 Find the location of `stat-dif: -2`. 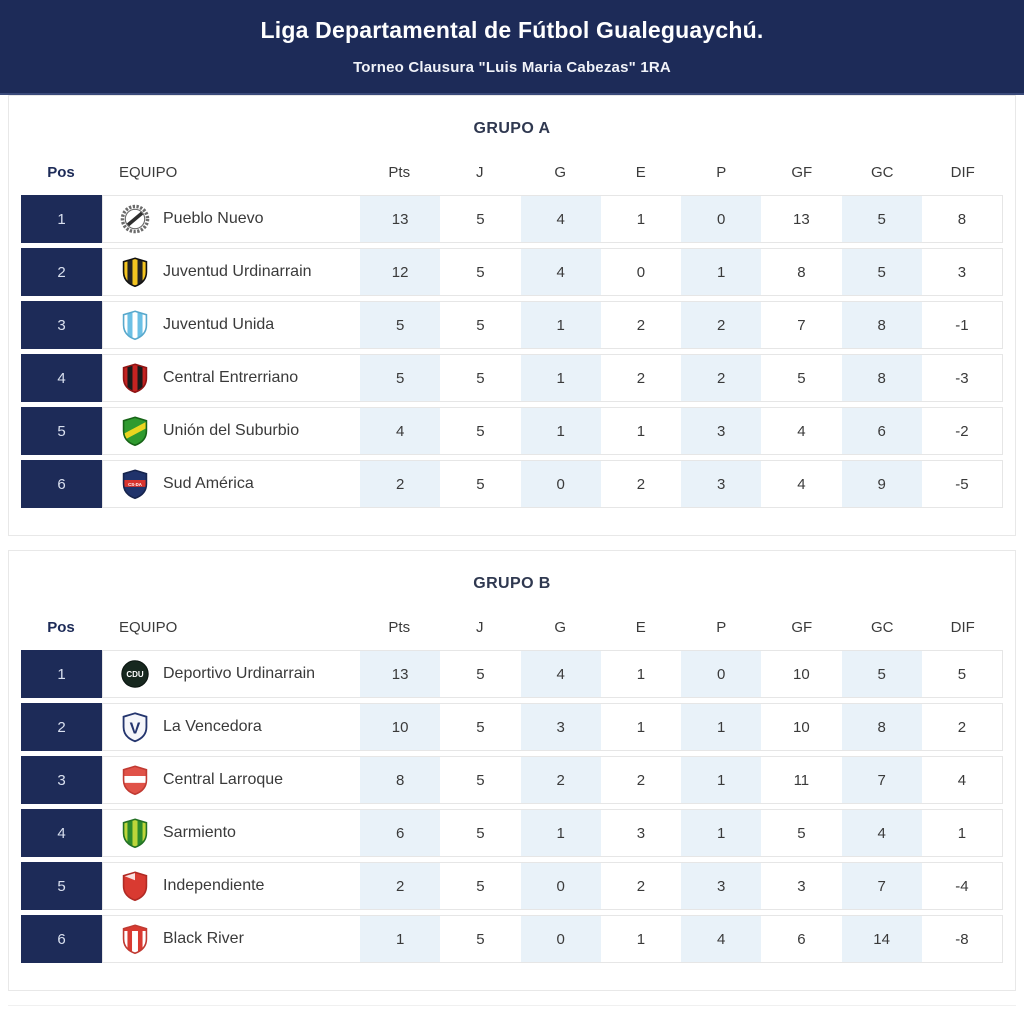

stat-dif: -2 is located at coordinates (962, 431).